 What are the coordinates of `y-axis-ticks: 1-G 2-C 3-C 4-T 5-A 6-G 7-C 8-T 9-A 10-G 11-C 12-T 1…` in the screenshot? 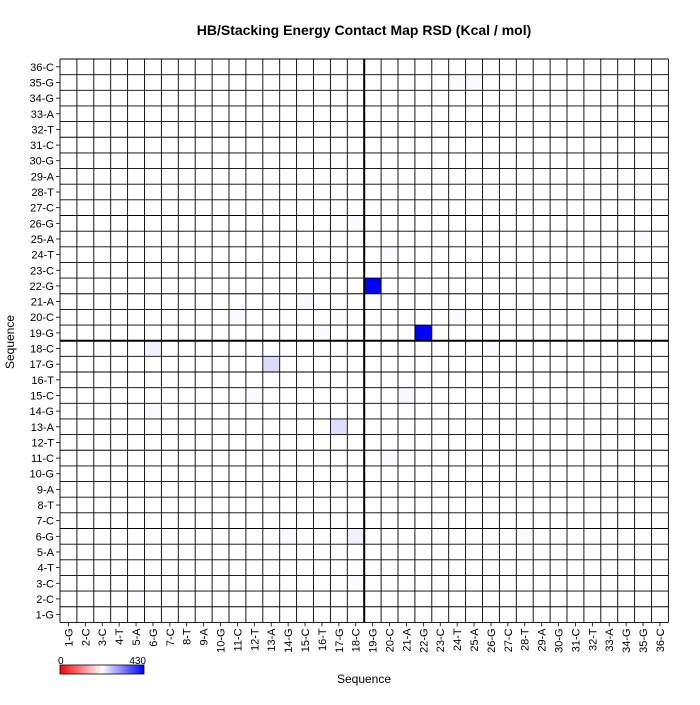 It's located at (45, 342).